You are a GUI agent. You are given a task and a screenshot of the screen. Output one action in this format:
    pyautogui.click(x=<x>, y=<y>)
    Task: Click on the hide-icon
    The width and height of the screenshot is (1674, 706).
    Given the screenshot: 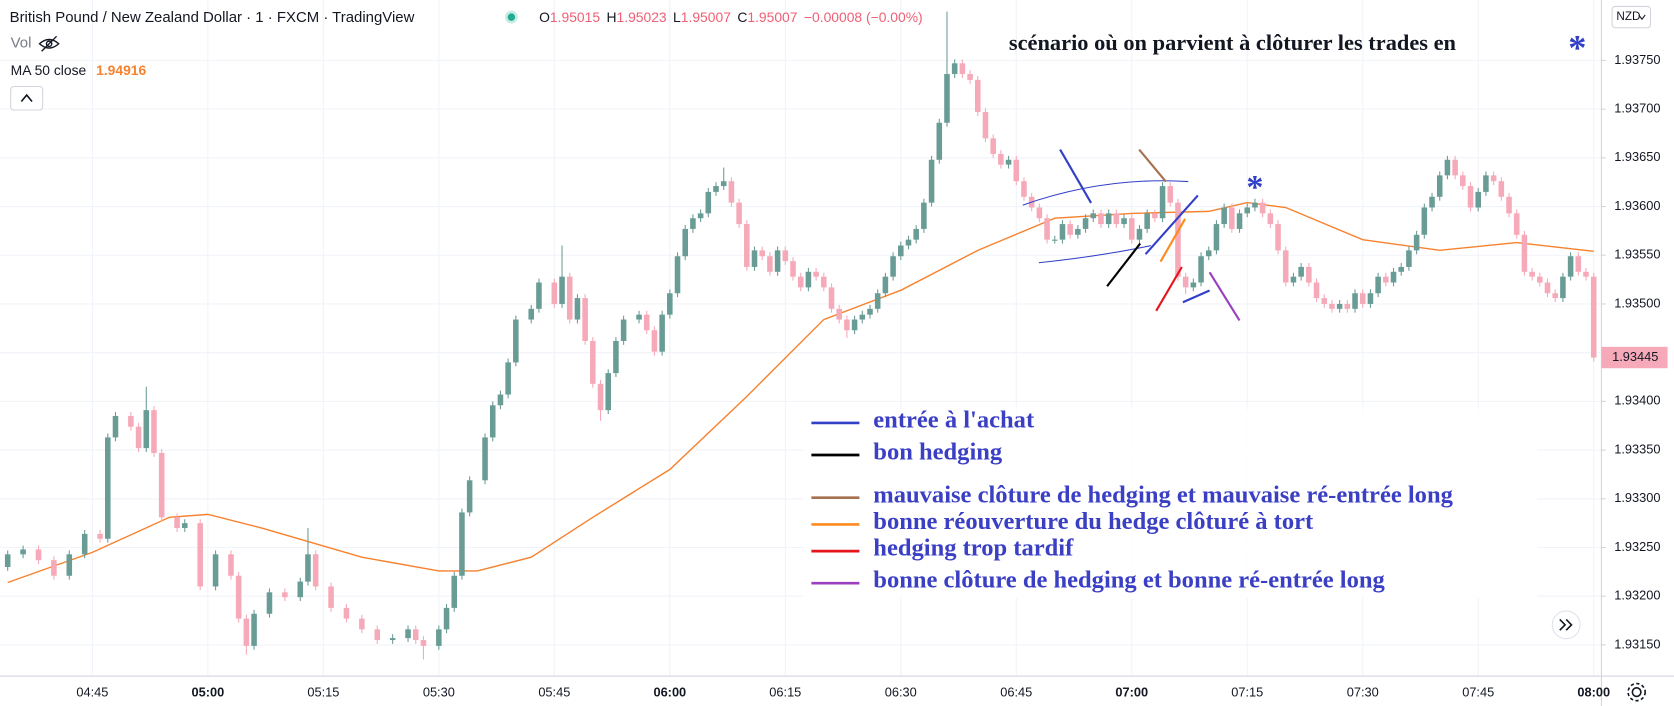 What is the action you would take?
    pyautogui.click(x=49, y=43)
    